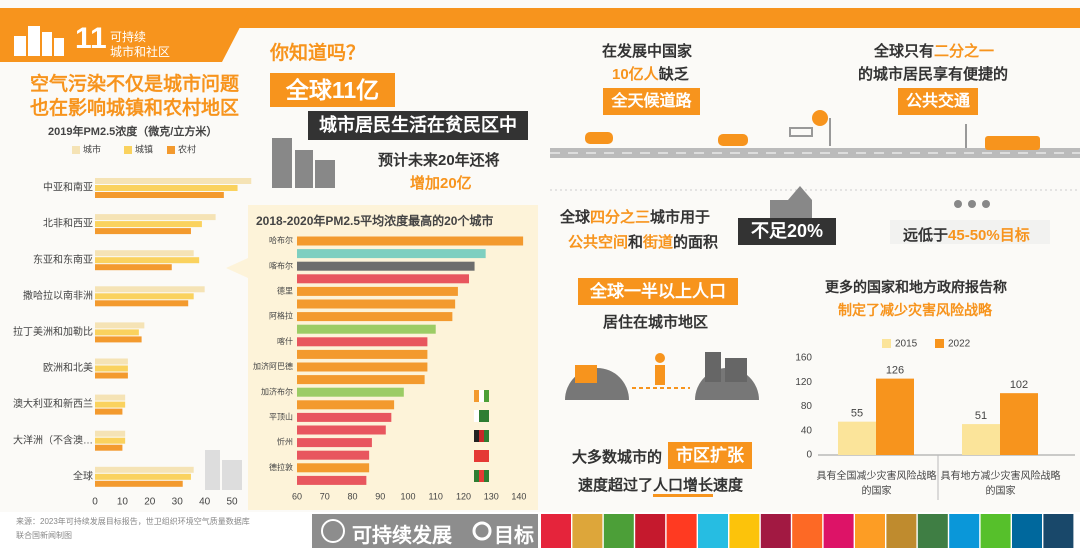  What do you see at coordinates (463, 496) in the screenshot?
I see `x-tick-label: 120` at bounding box center [463, 496].